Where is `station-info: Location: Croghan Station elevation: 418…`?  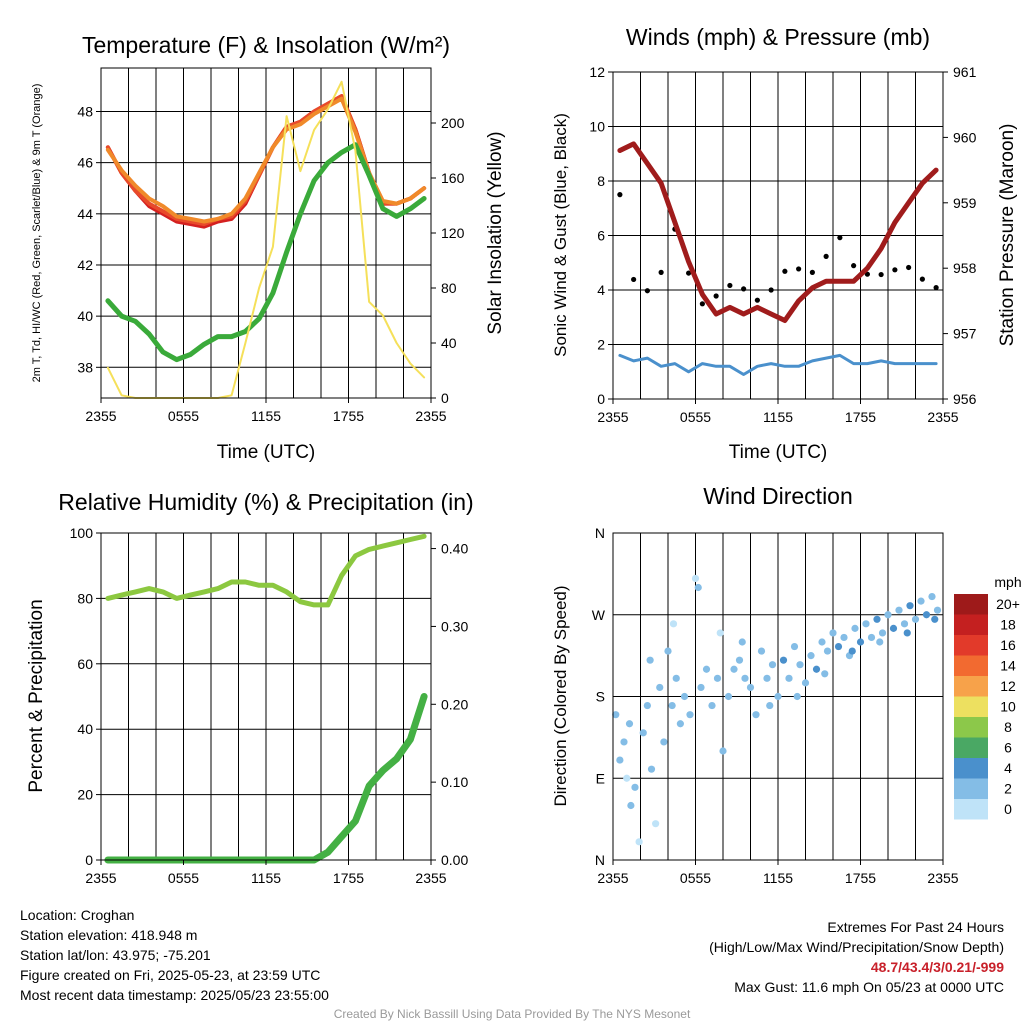 station-info: Location: Croghan Station elevation: 418… is located at coordinates (174, 955).